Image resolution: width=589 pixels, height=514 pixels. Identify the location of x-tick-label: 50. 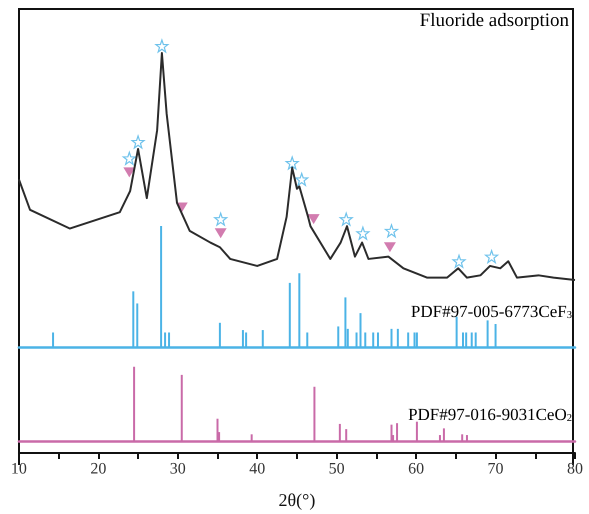
(336, 469).